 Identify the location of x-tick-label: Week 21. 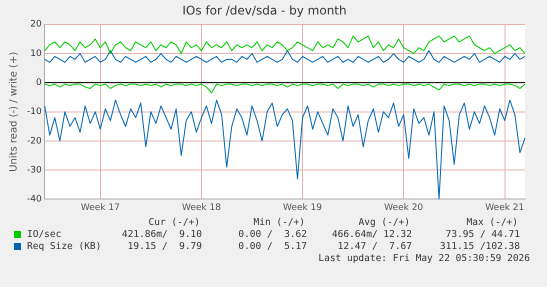
(504, 207).